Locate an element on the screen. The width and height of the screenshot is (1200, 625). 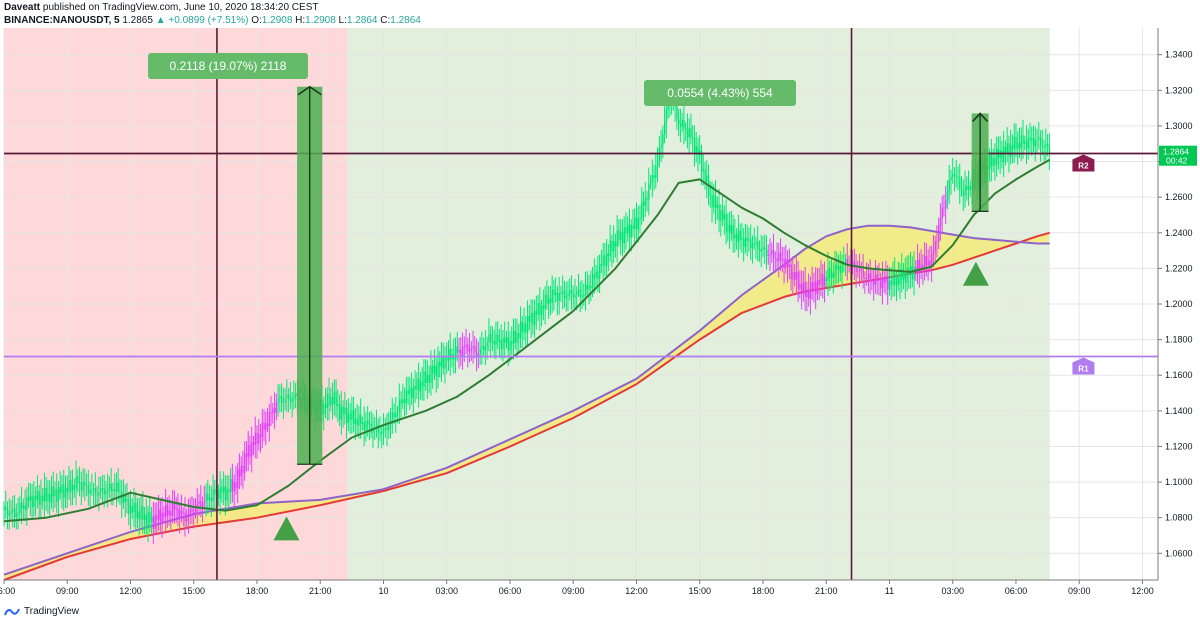
tradingview-footer: TradingView is located at coordinates (41, 611).